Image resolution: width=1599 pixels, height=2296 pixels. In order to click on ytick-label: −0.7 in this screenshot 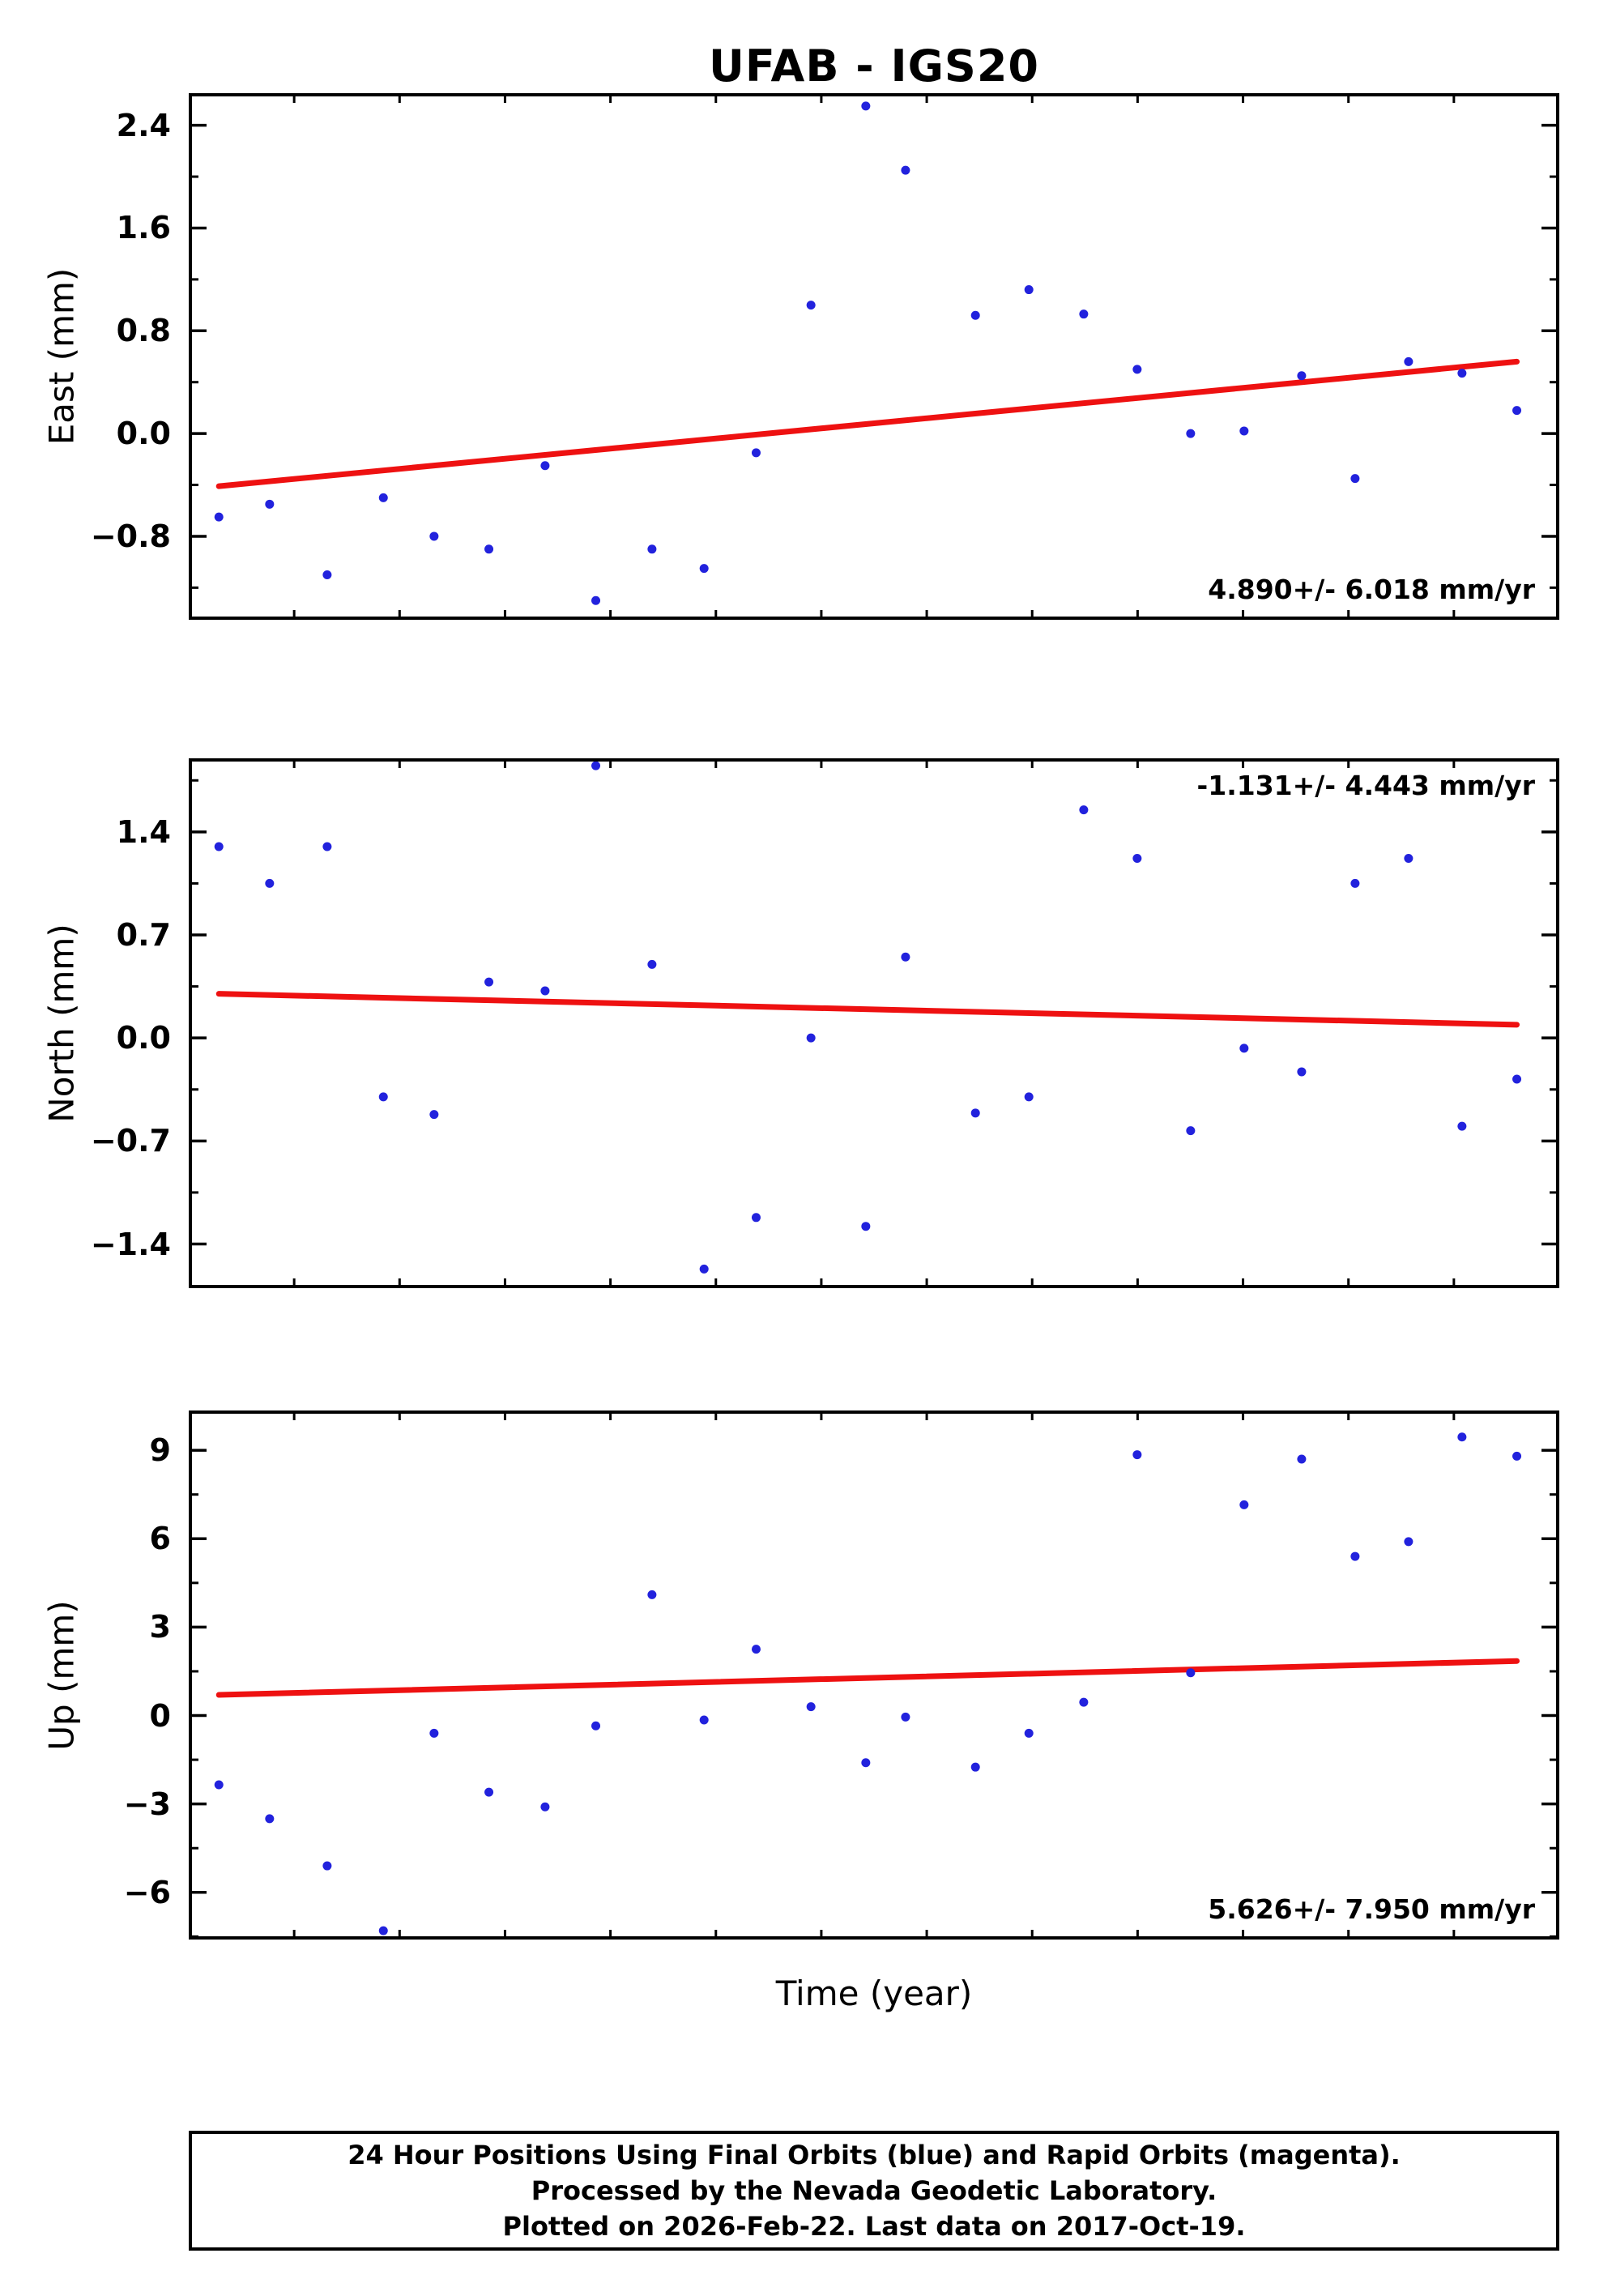, I will do `click(130, 1141)`.